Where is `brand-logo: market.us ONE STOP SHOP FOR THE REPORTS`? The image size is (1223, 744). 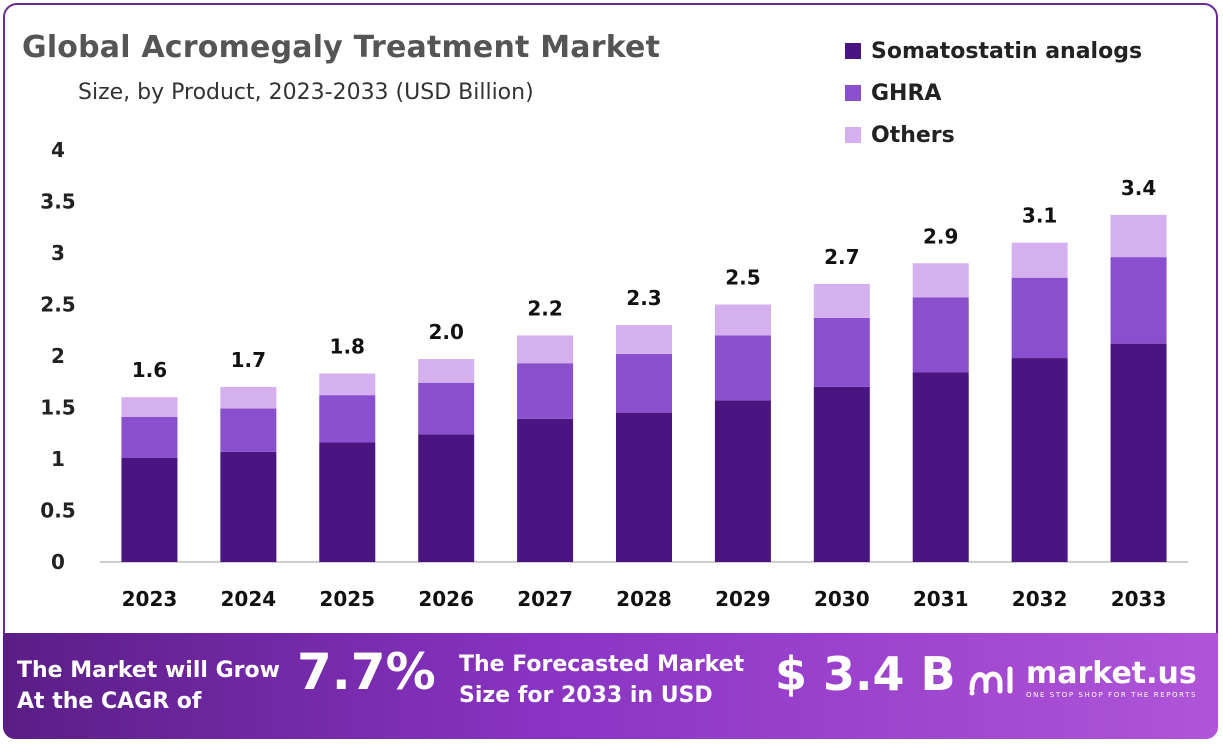 brand-logo: market.us ONE STOP SHOP FOR THE REPORTS is located at coordinates (1082, 679).